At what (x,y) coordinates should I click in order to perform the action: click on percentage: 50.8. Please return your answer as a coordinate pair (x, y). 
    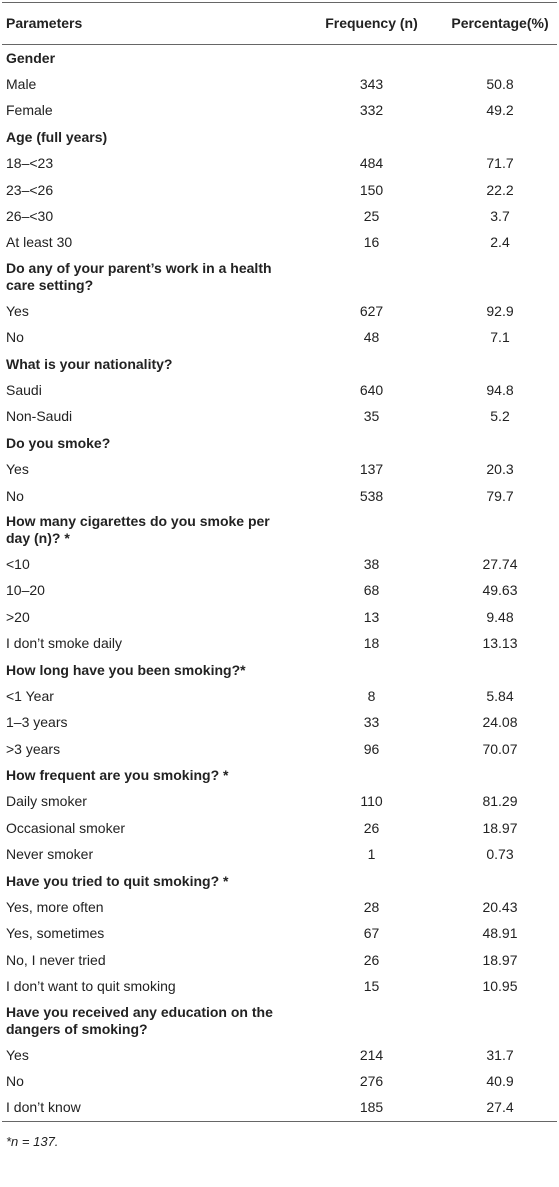
    Looking at the image, I should click on (500, 84).